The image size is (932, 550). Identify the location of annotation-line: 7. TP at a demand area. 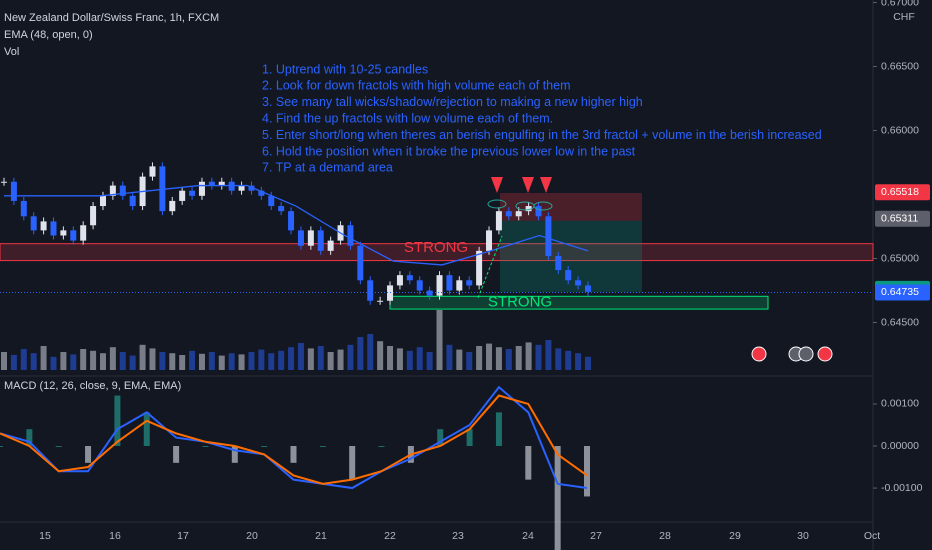
(327, 168).